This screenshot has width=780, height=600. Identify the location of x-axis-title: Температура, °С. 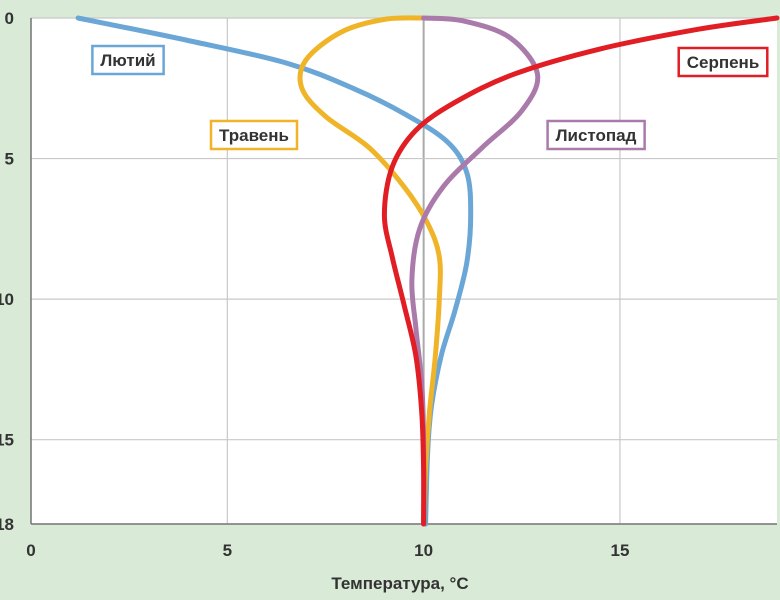
(399, 583).